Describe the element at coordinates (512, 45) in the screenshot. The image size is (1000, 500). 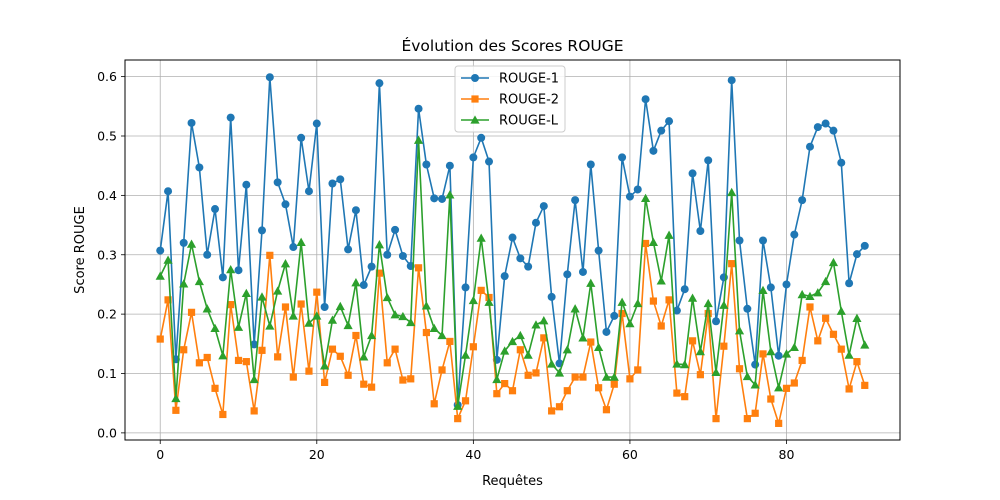
I see `chart-title: Évolution des Scores ROUGE` at that location.